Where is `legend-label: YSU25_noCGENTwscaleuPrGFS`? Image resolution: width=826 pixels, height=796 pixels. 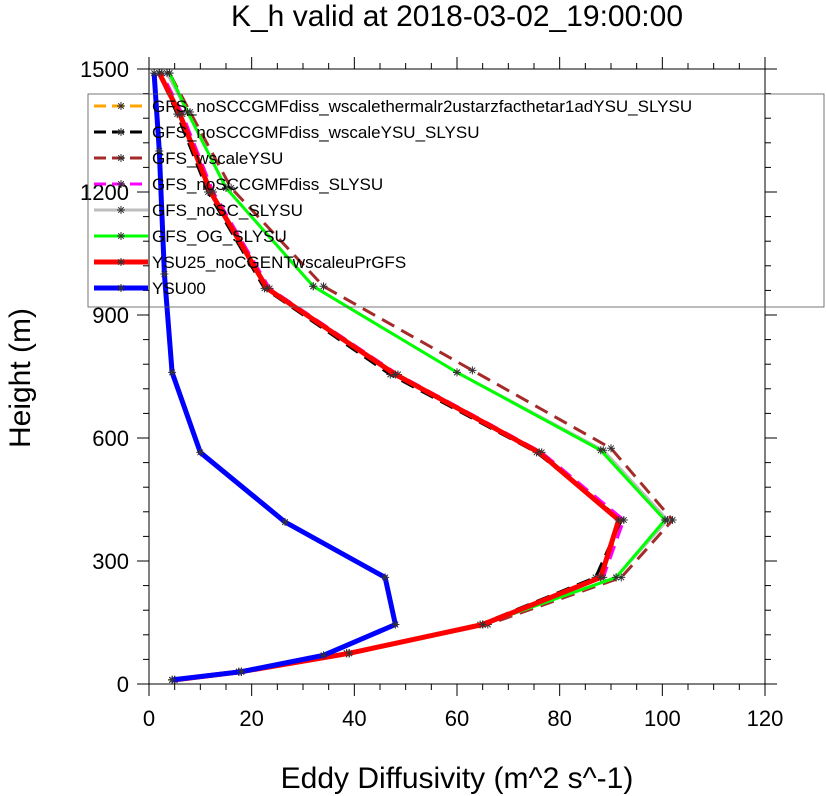 legend-label: YSU25_noCGENTwscaleuPrGFS is located at coordinates (279, 262).